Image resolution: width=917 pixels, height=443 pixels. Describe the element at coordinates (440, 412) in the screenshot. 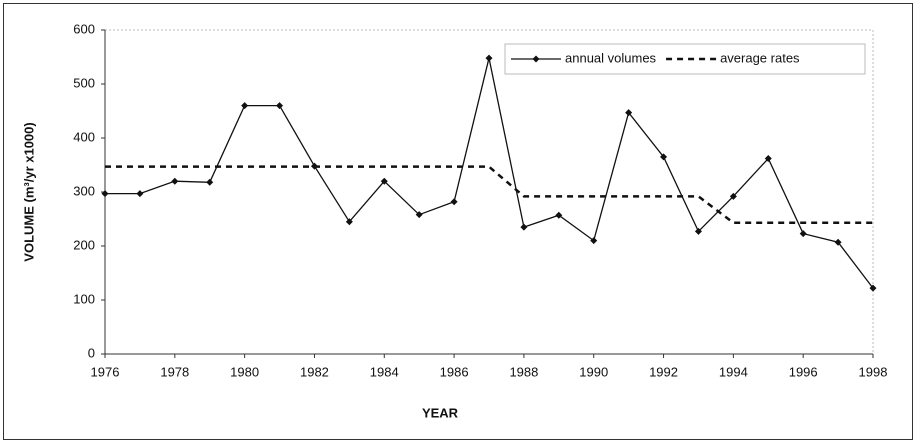

I see `x-axis-label: YEAR` at that location.